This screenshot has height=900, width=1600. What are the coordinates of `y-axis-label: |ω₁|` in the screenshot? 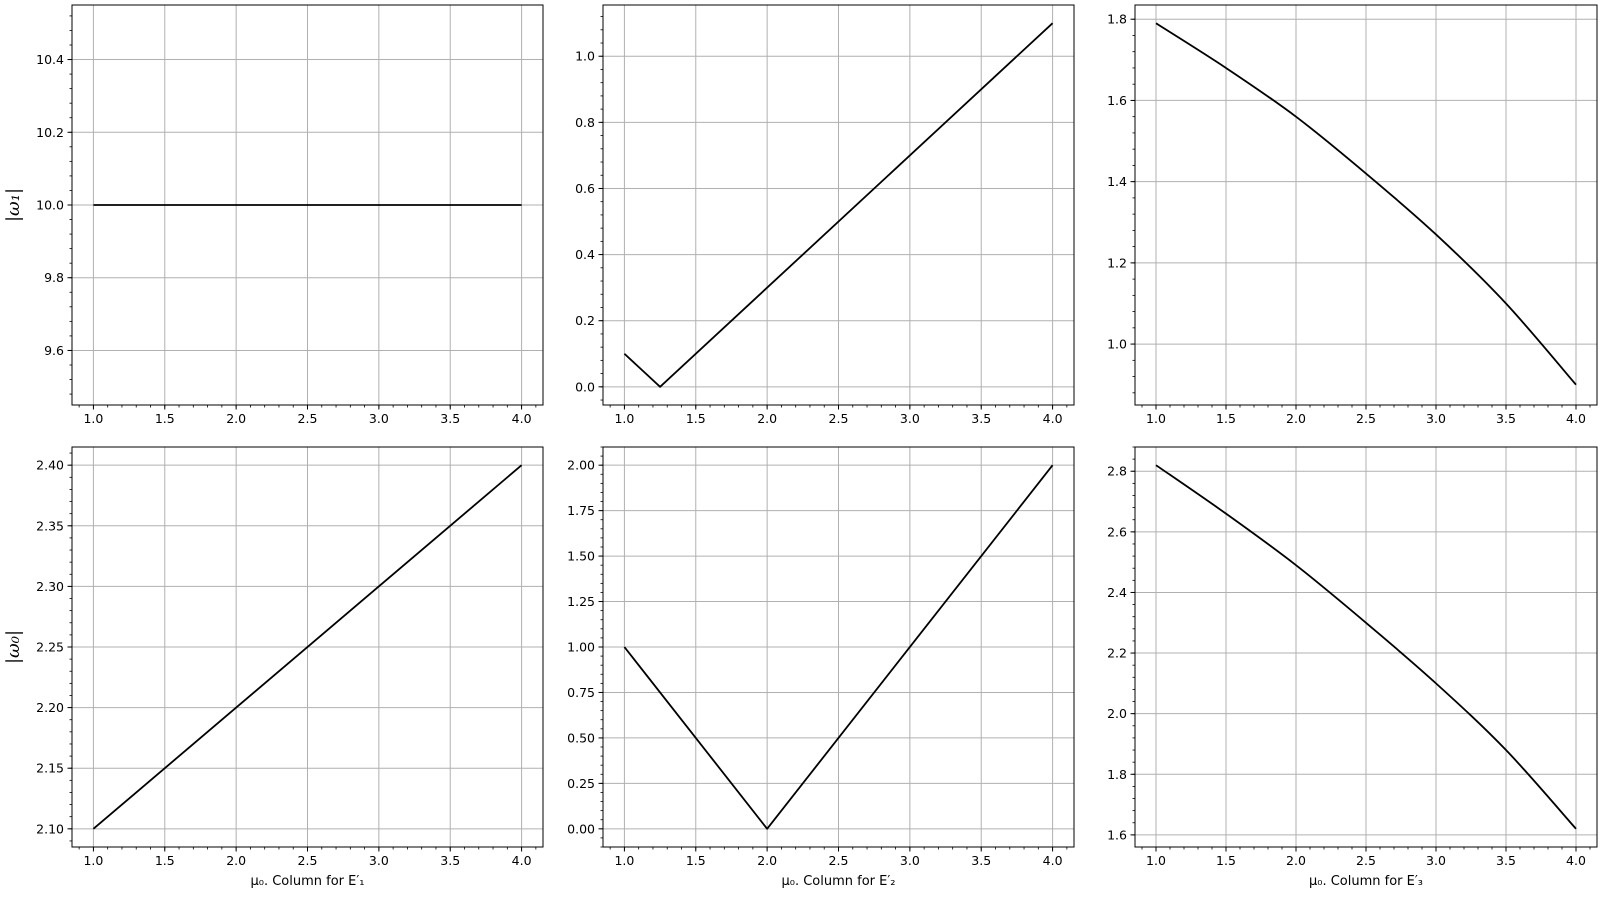 It's located at (13, 205).